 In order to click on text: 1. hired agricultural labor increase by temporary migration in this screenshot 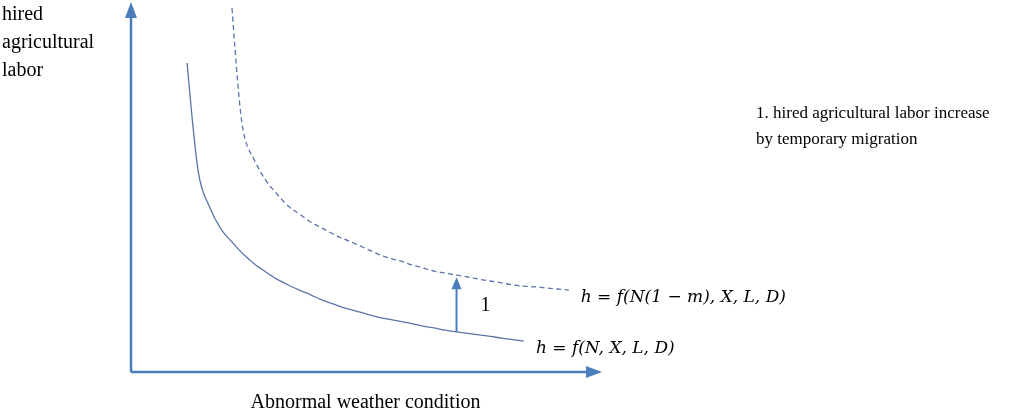, I will do `click(873, 125)`.